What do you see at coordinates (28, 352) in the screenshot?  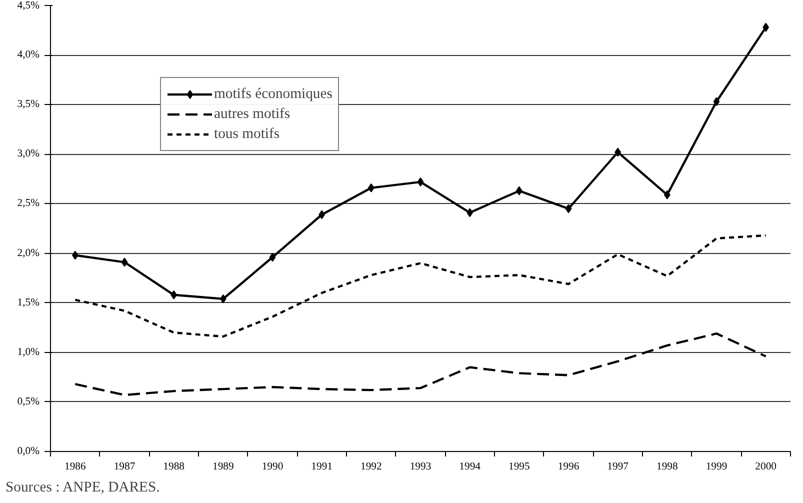 I see `y-tick-label: 1,0%` at bounding box center [28, 352].